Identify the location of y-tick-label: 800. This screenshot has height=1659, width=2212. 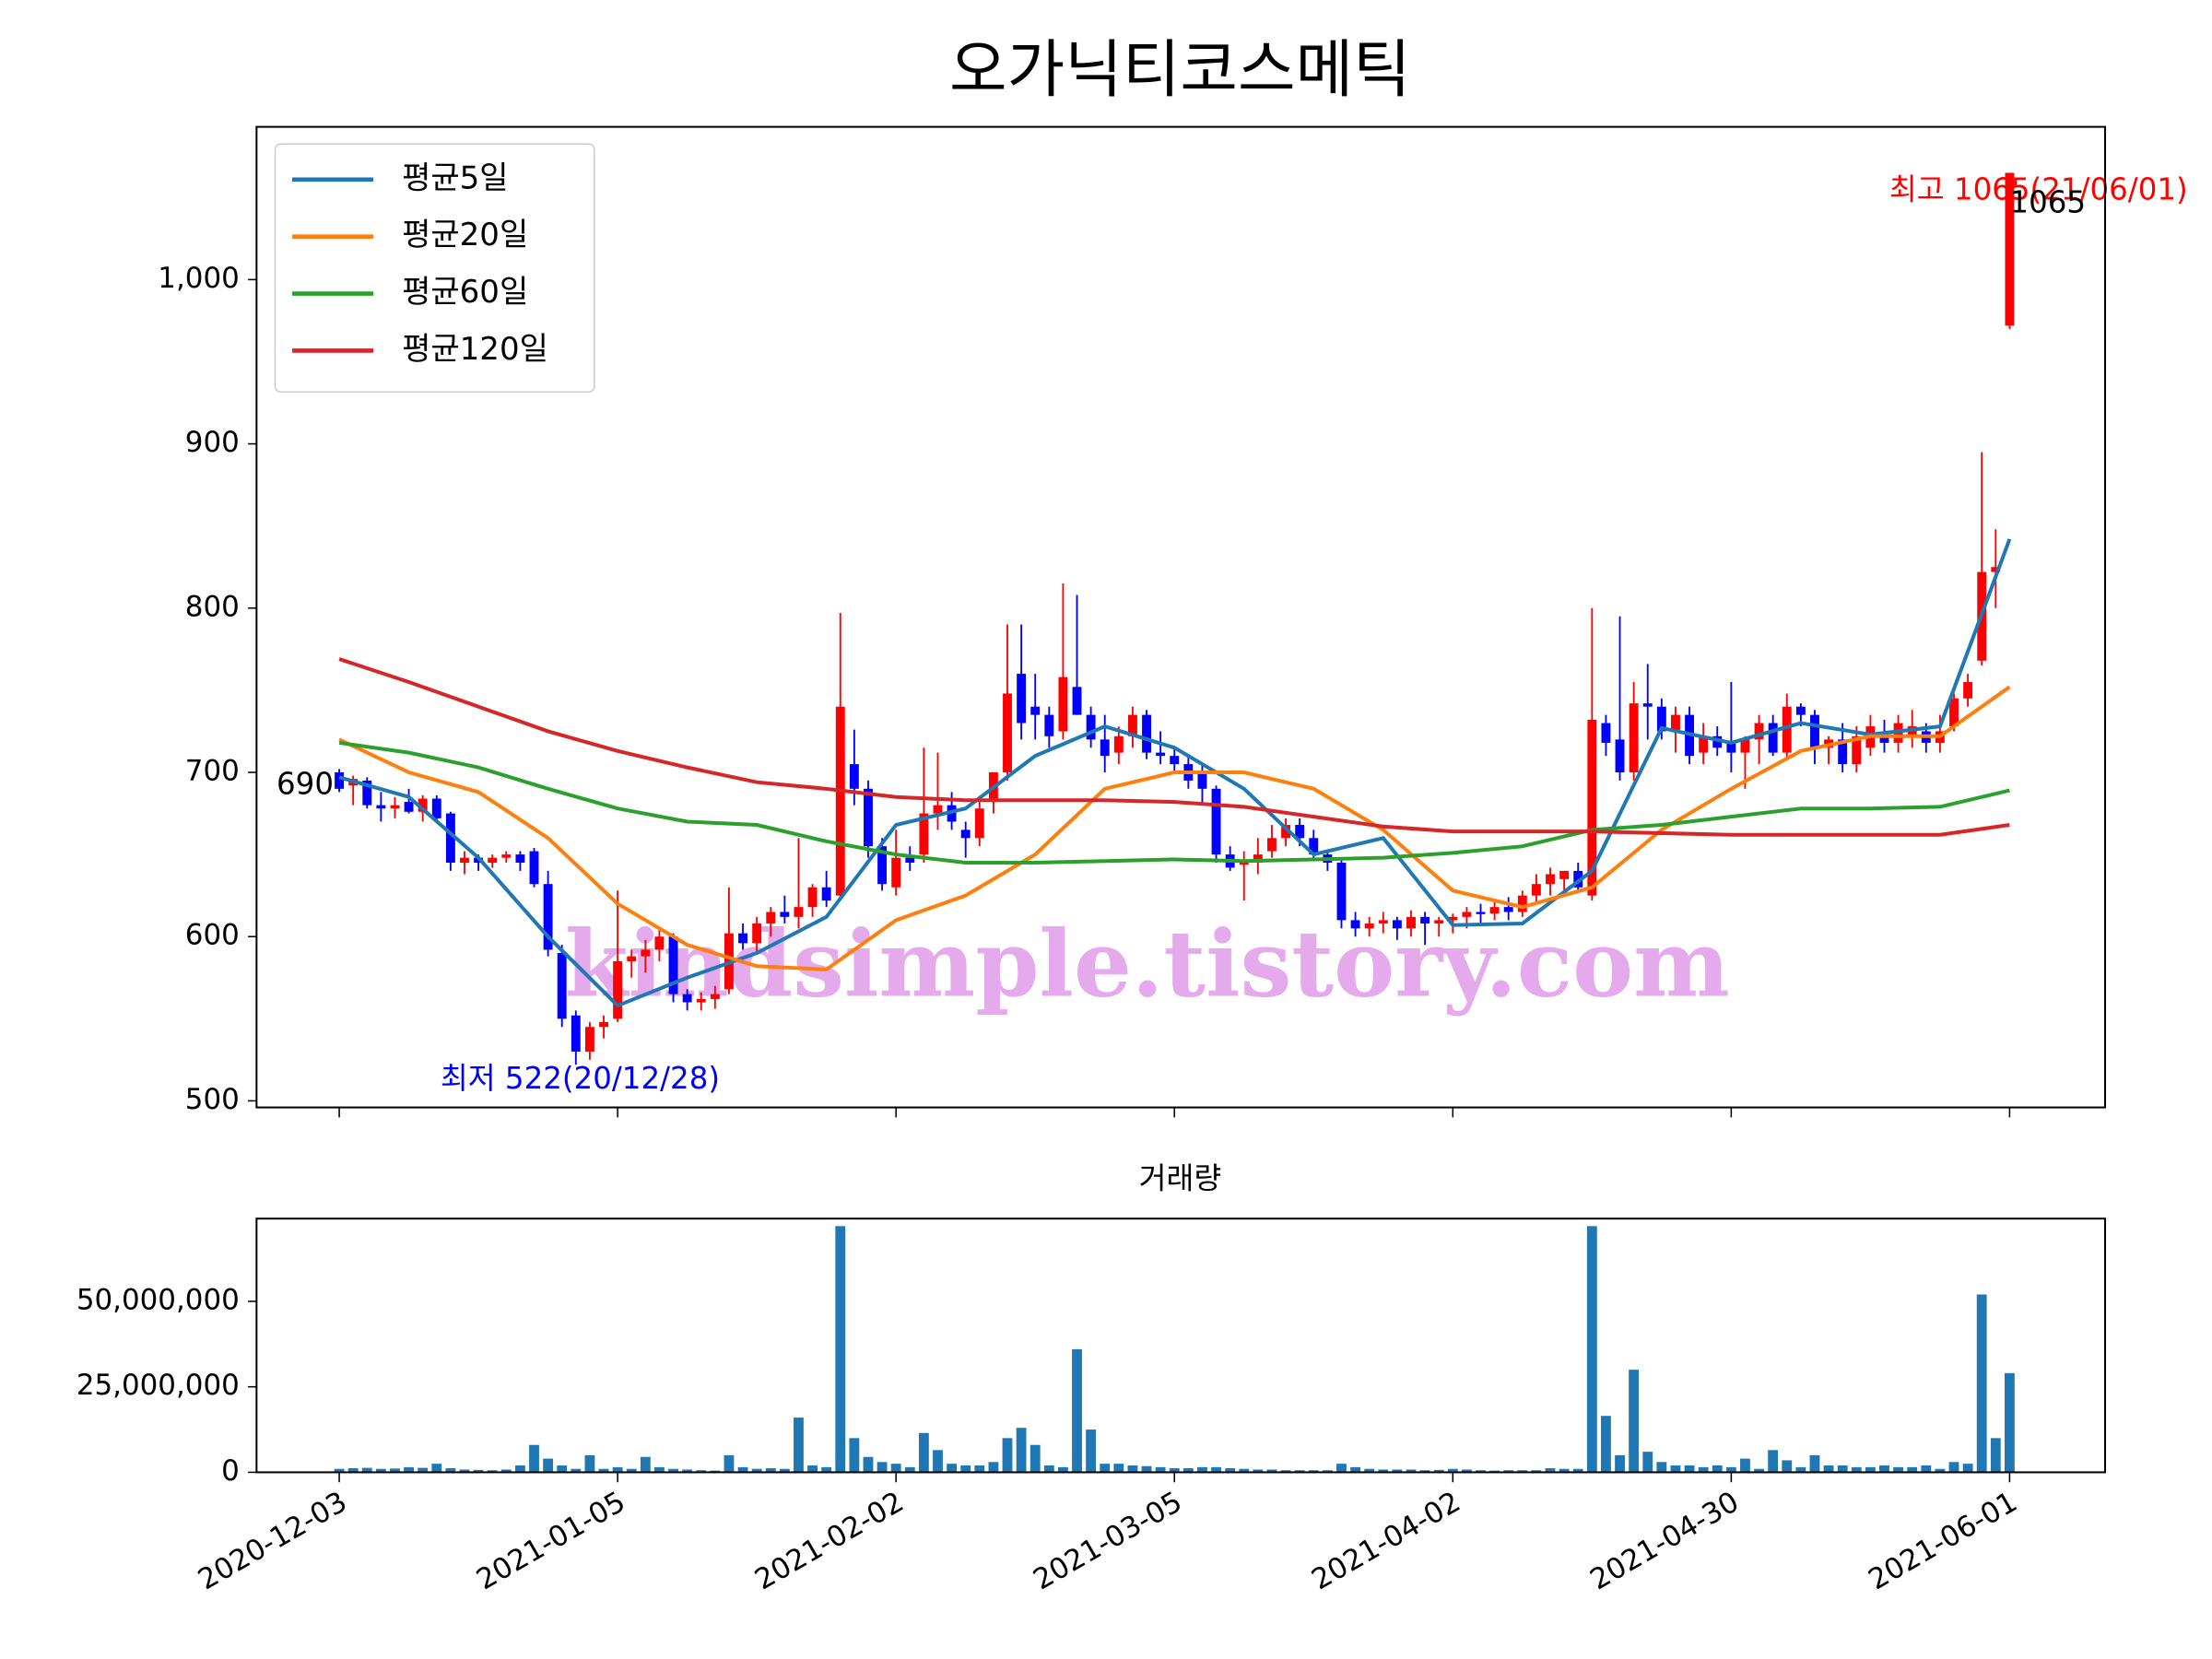
(212, 606).